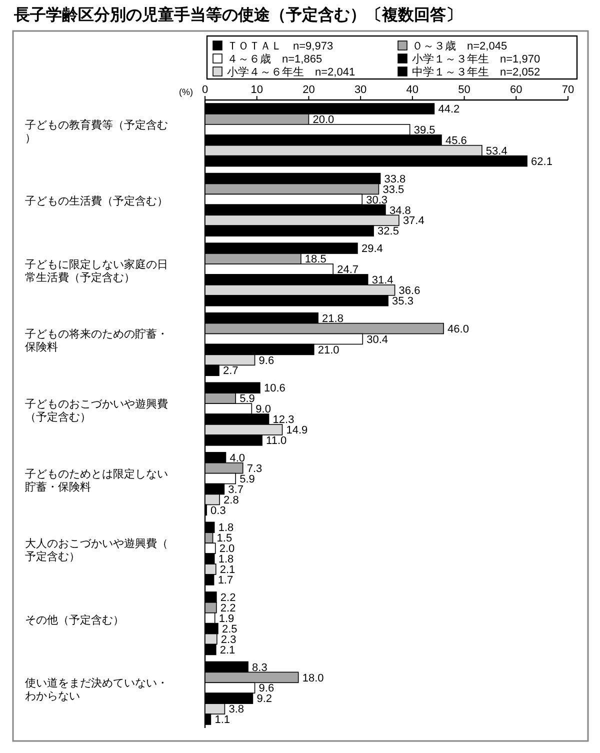 This screenshot has height=753, width=600. What do you see at coordinates (96, 341) in the screenshot?
I see `y-tick-label: 子どもの将来のための貯蓄・保険料` at bounding box center [96, 341].